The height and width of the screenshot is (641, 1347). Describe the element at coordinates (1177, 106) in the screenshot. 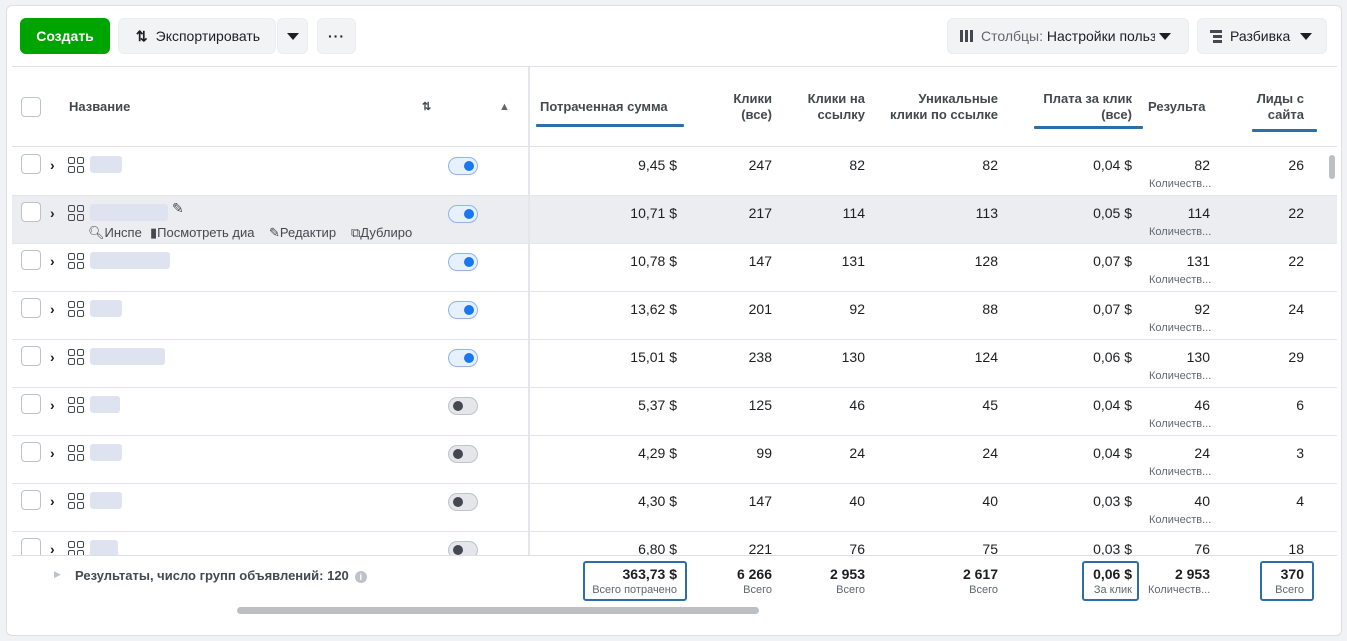

I see `column-header-results: Результа` at that location.